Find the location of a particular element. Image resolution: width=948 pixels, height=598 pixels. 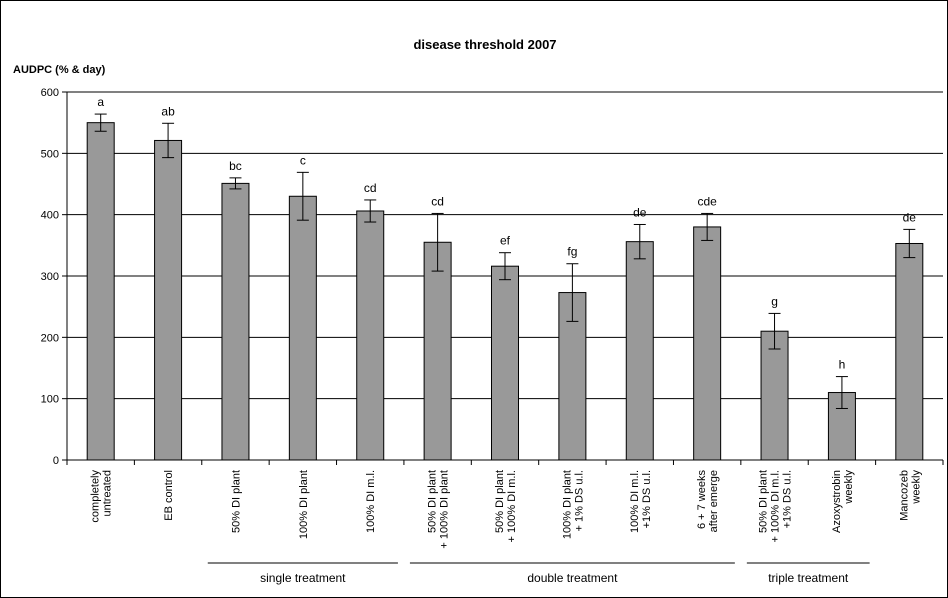

x-tick-label-line: + 1% DS u.l. is located at coordinates (579, 500).